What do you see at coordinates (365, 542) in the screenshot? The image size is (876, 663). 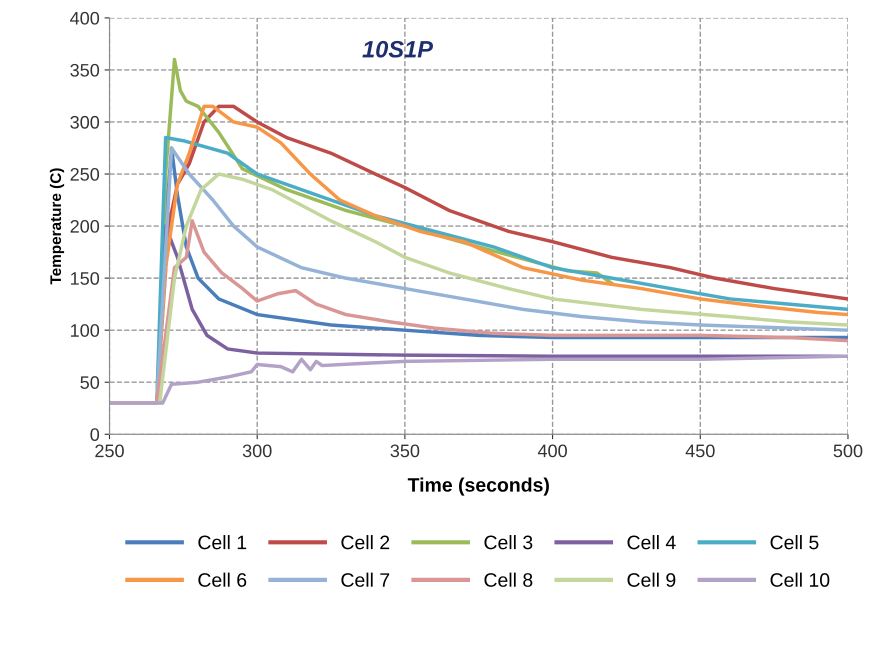 I see `legend-label: Cell 2` at bounding box center [365, 542].